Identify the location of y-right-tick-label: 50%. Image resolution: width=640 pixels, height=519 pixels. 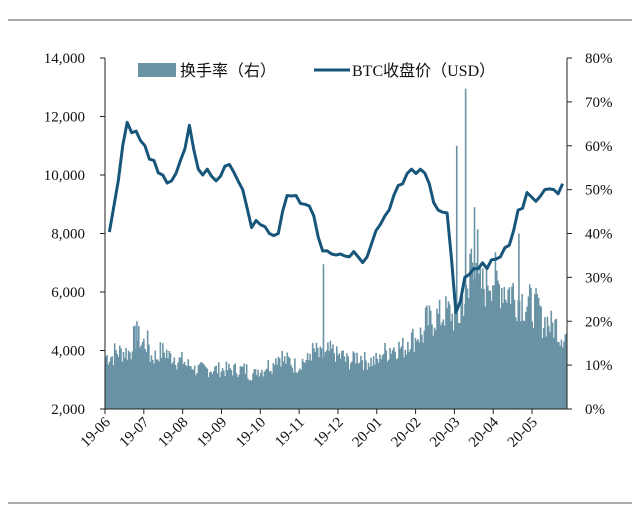
(599, 191).